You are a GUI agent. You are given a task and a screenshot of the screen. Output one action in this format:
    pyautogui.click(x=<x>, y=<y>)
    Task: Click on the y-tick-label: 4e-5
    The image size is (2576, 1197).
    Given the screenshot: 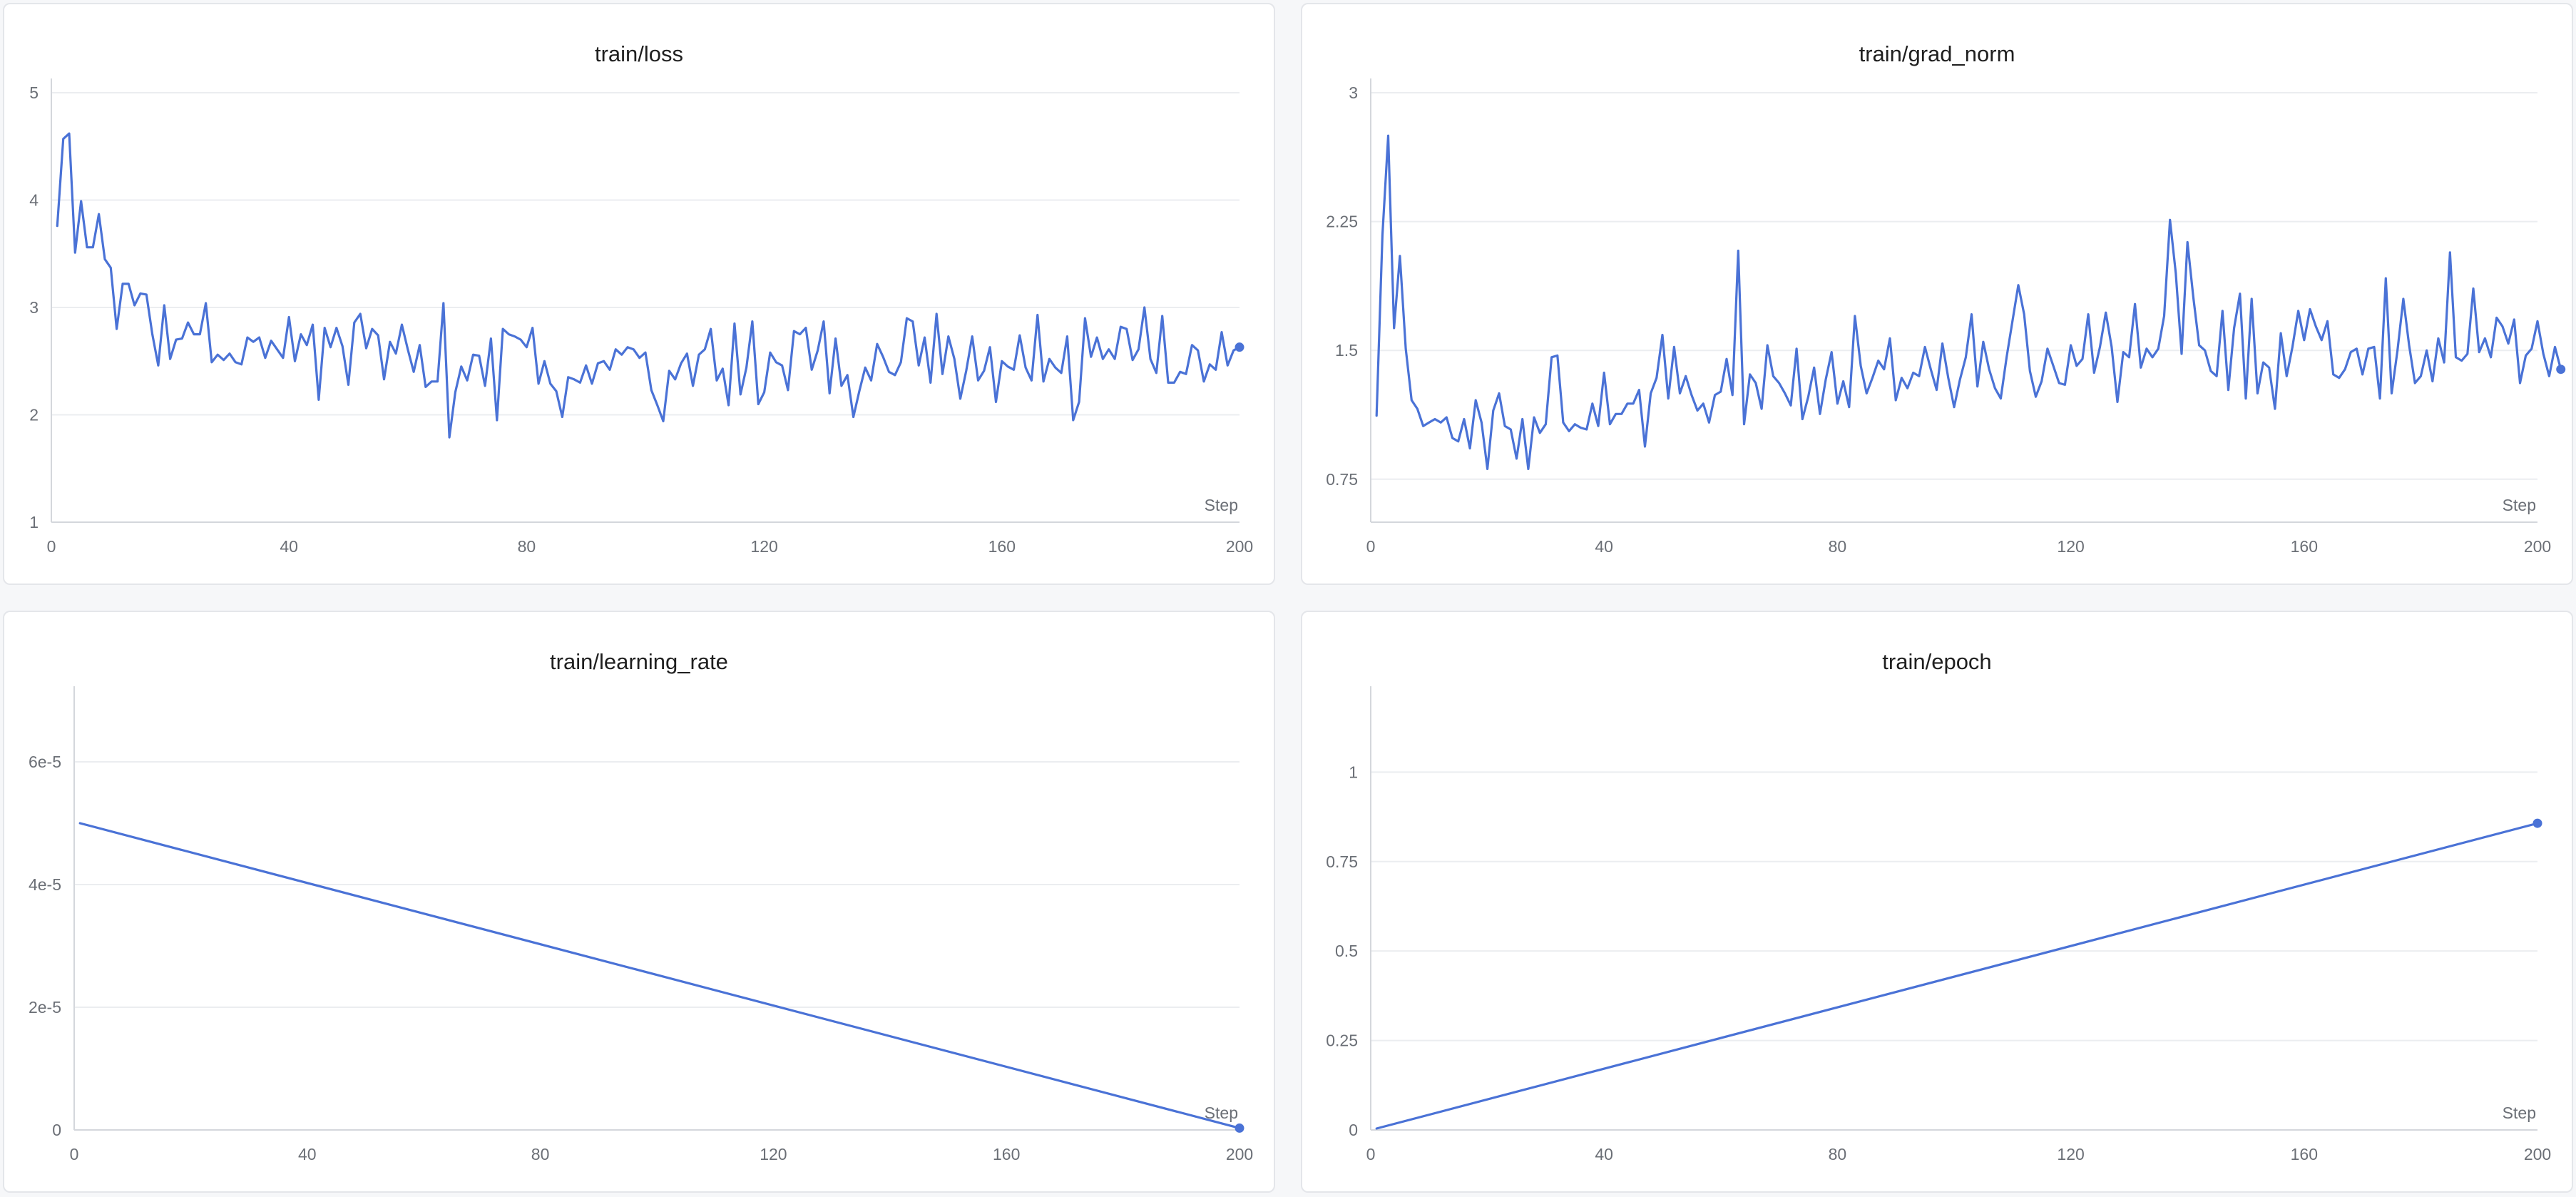 What is the action you would take?
    pyautogui.click(x=45, y=884)
    